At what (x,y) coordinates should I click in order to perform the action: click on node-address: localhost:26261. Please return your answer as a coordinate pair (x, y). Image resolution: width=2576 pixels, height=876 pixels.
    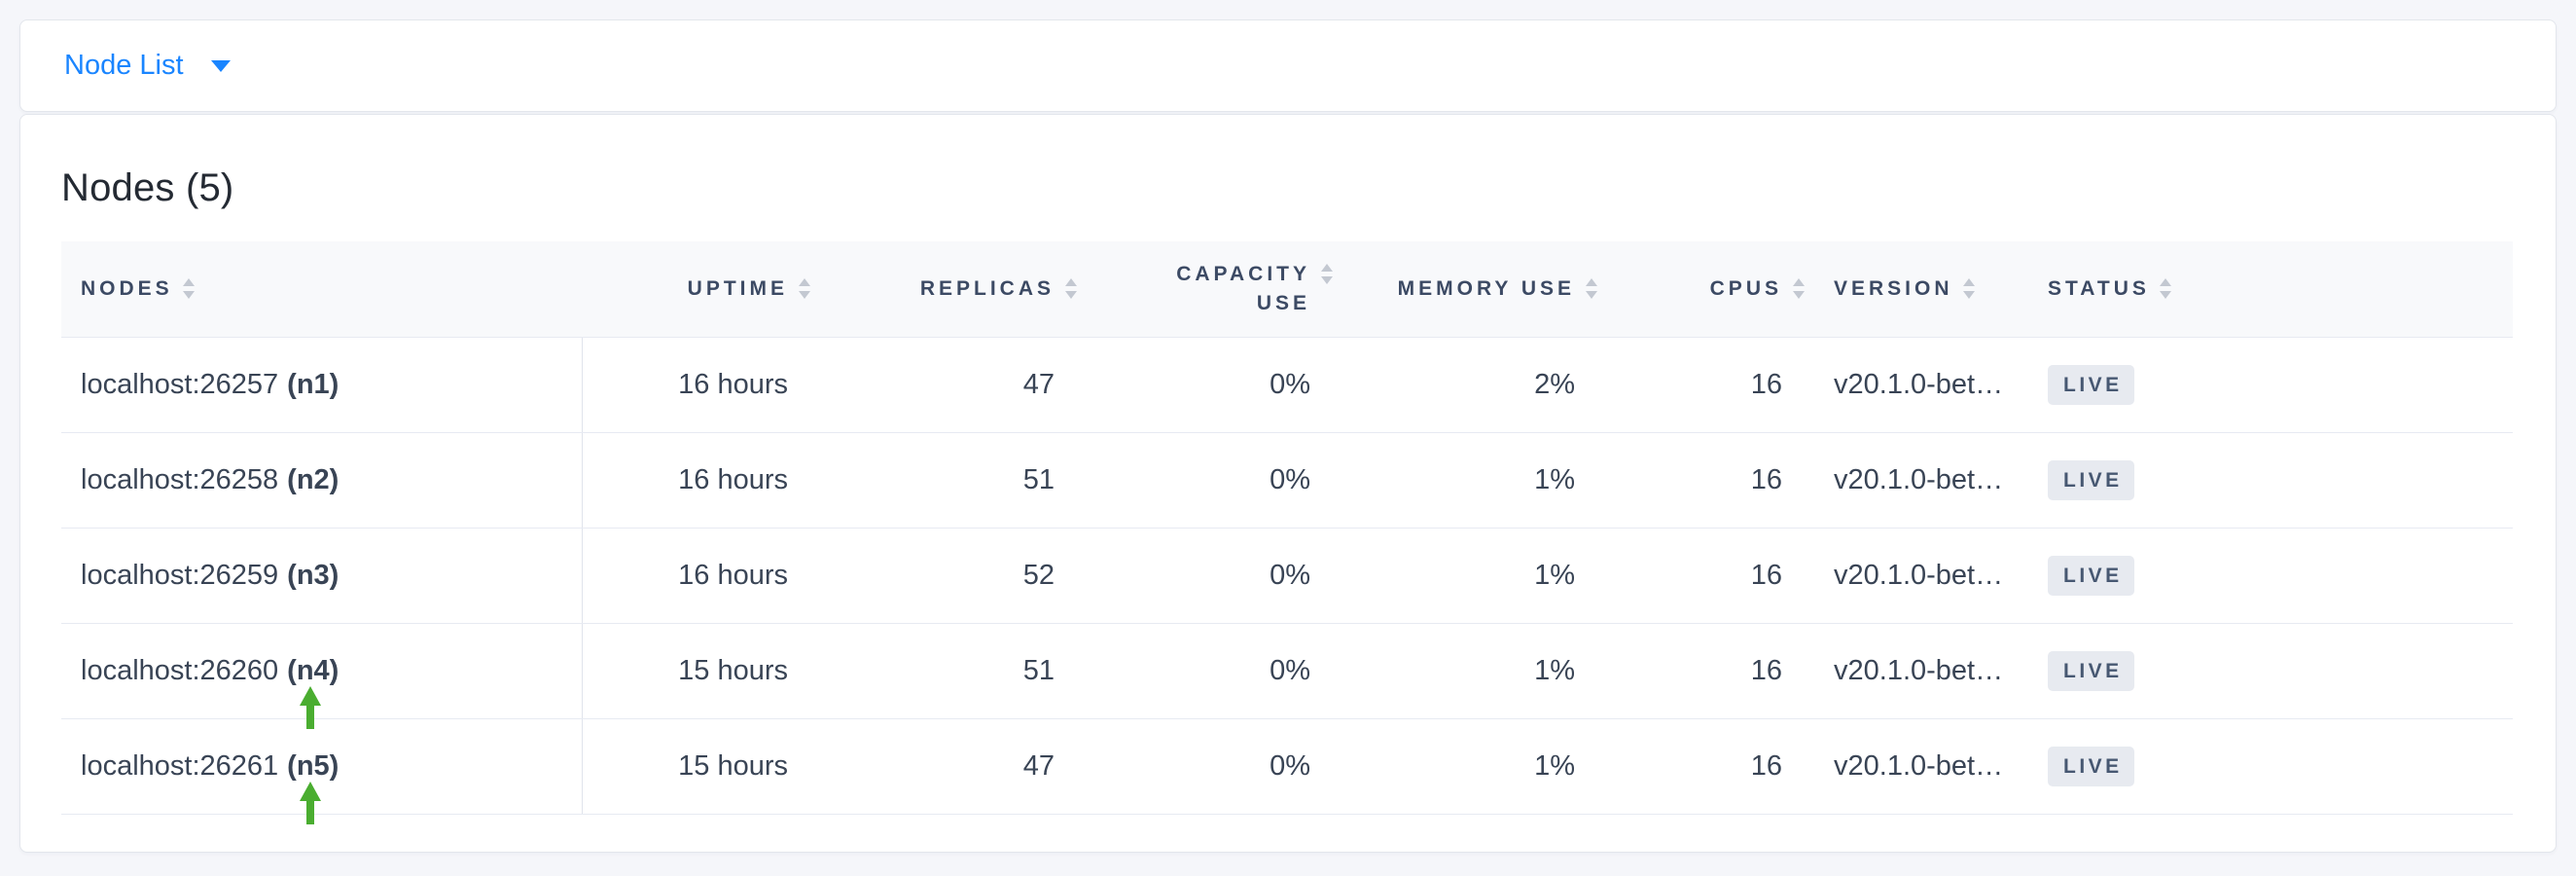
    Looking at the image, I should click on (180, 766).